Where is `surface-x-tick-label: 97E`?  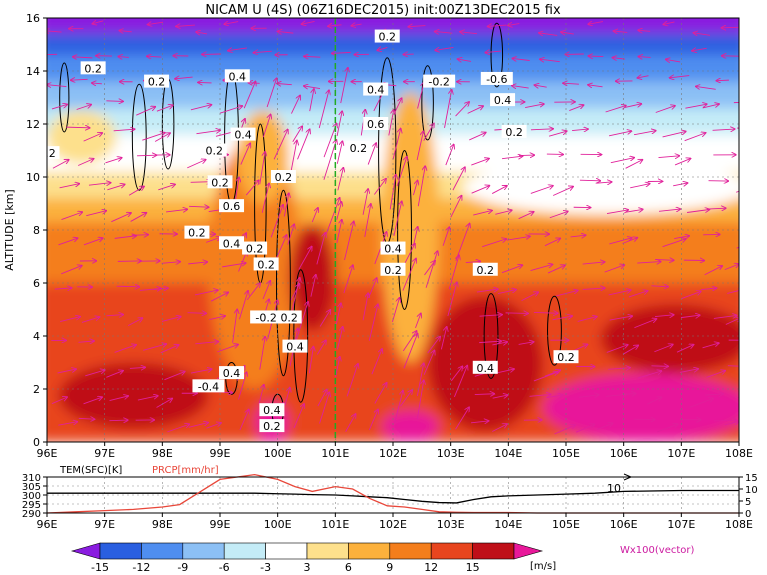 surface-x-tick-label: 97E is located at coordinates (104, 524).